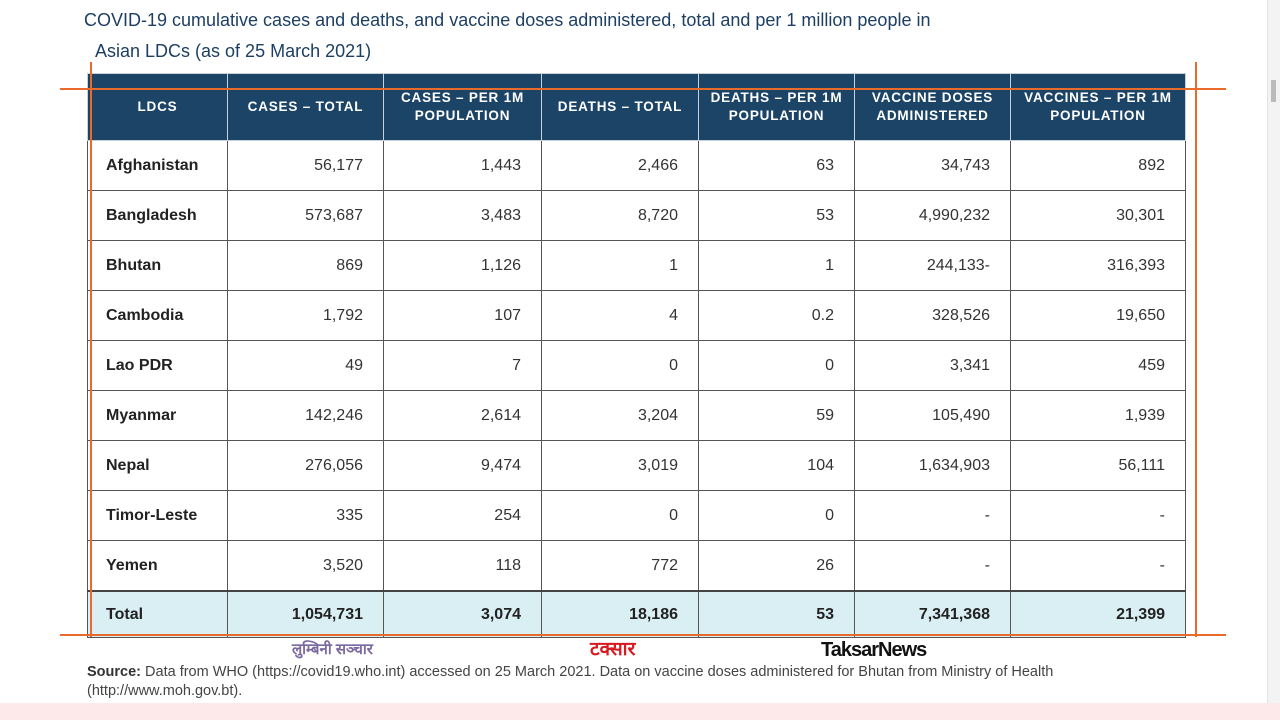  Describe the element at coordinates (305, 614) in the screenshot. I see `total-cell: 1,054,731` at that location.